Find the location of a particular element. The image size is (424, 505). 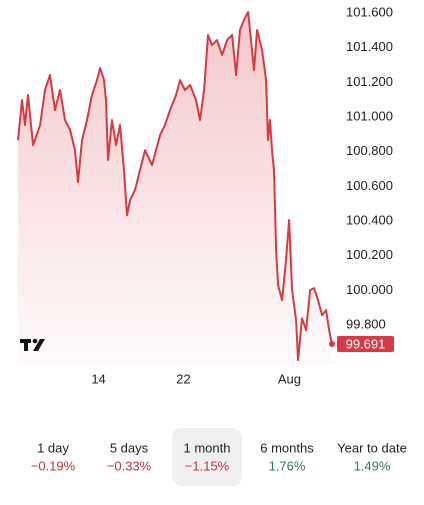

tab-change: 1.49% is located at coordinates (372, 465).